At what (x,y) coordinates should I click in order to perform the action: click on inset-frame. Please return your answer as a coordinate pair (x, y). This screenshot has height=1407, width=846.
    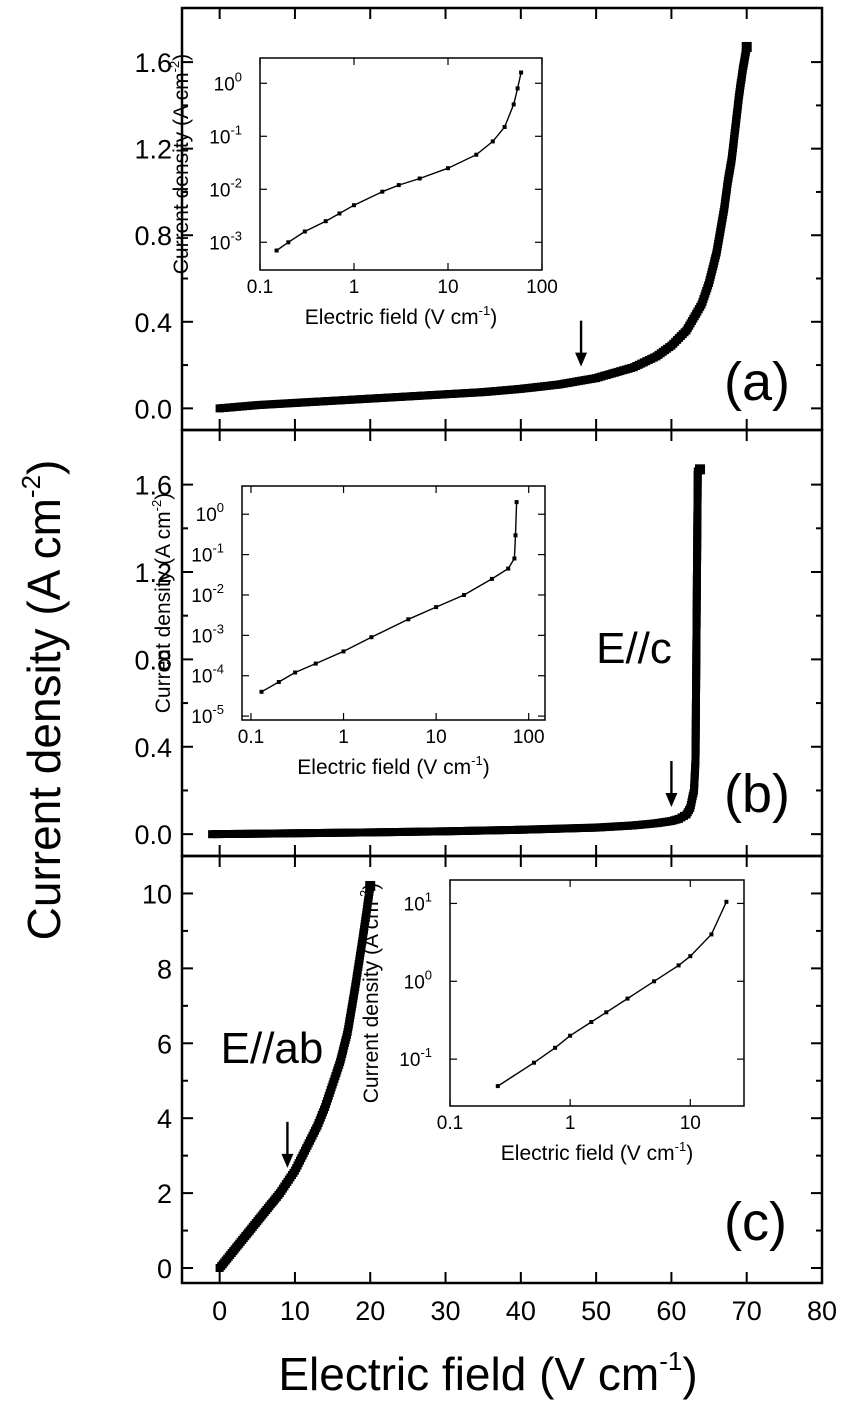
    Looking at the image, I should click on (401, 164).